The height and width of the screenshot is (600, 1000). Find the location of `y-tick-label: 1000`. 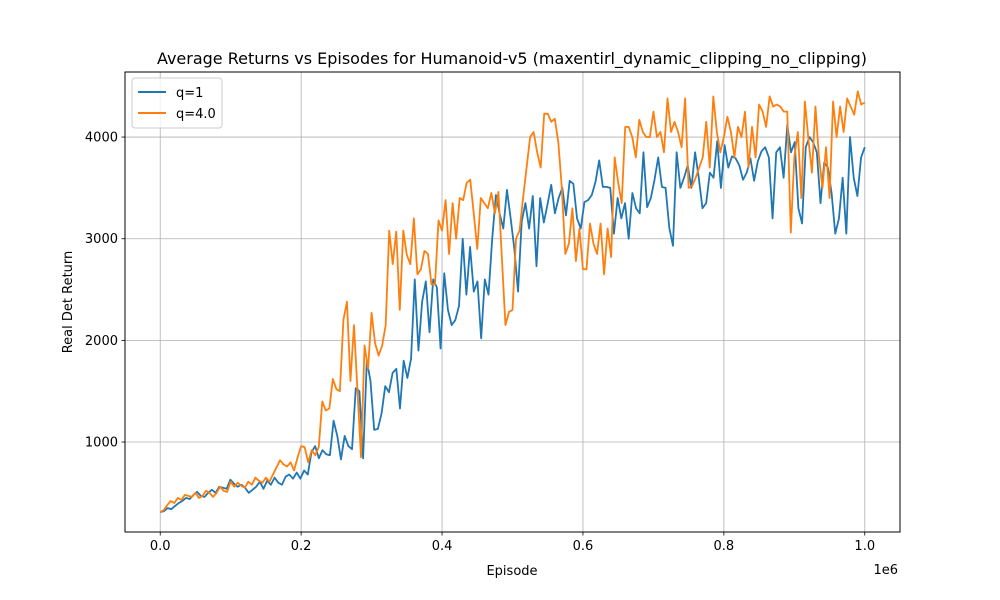

y-tick-label: 1000 is located at coordinates (101, 443).